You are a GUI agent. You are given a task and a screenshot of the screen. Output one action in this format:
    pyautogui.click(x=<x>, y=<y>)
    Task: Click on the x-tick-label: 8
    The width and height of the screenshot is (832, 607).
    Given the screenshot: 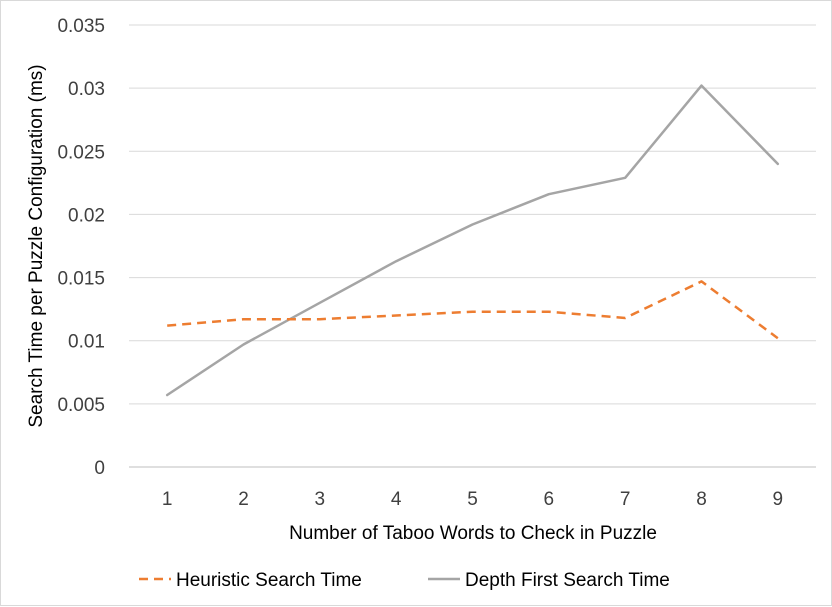 What is the action you would take?
    pyautogui.click(x=701, y=499)
    